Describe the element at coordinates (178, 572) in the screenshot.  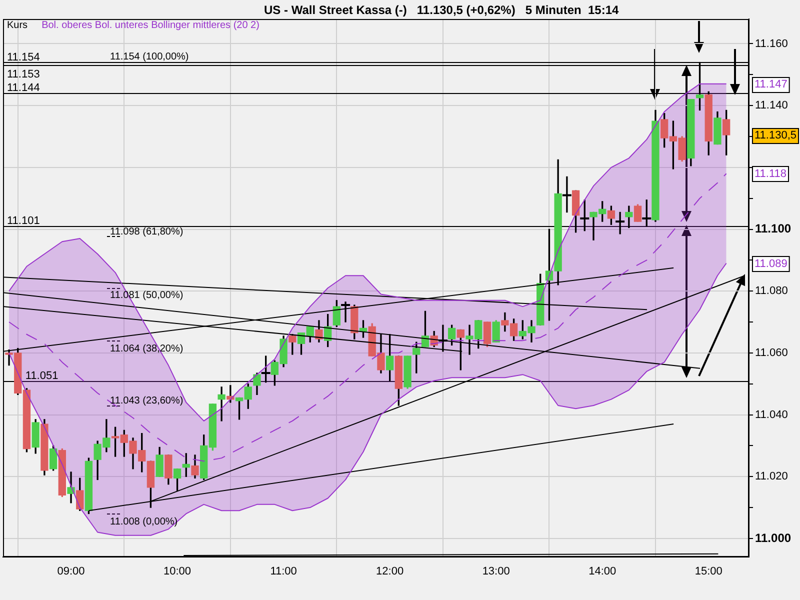
I see `x-tick-label: 10:00` at that location.